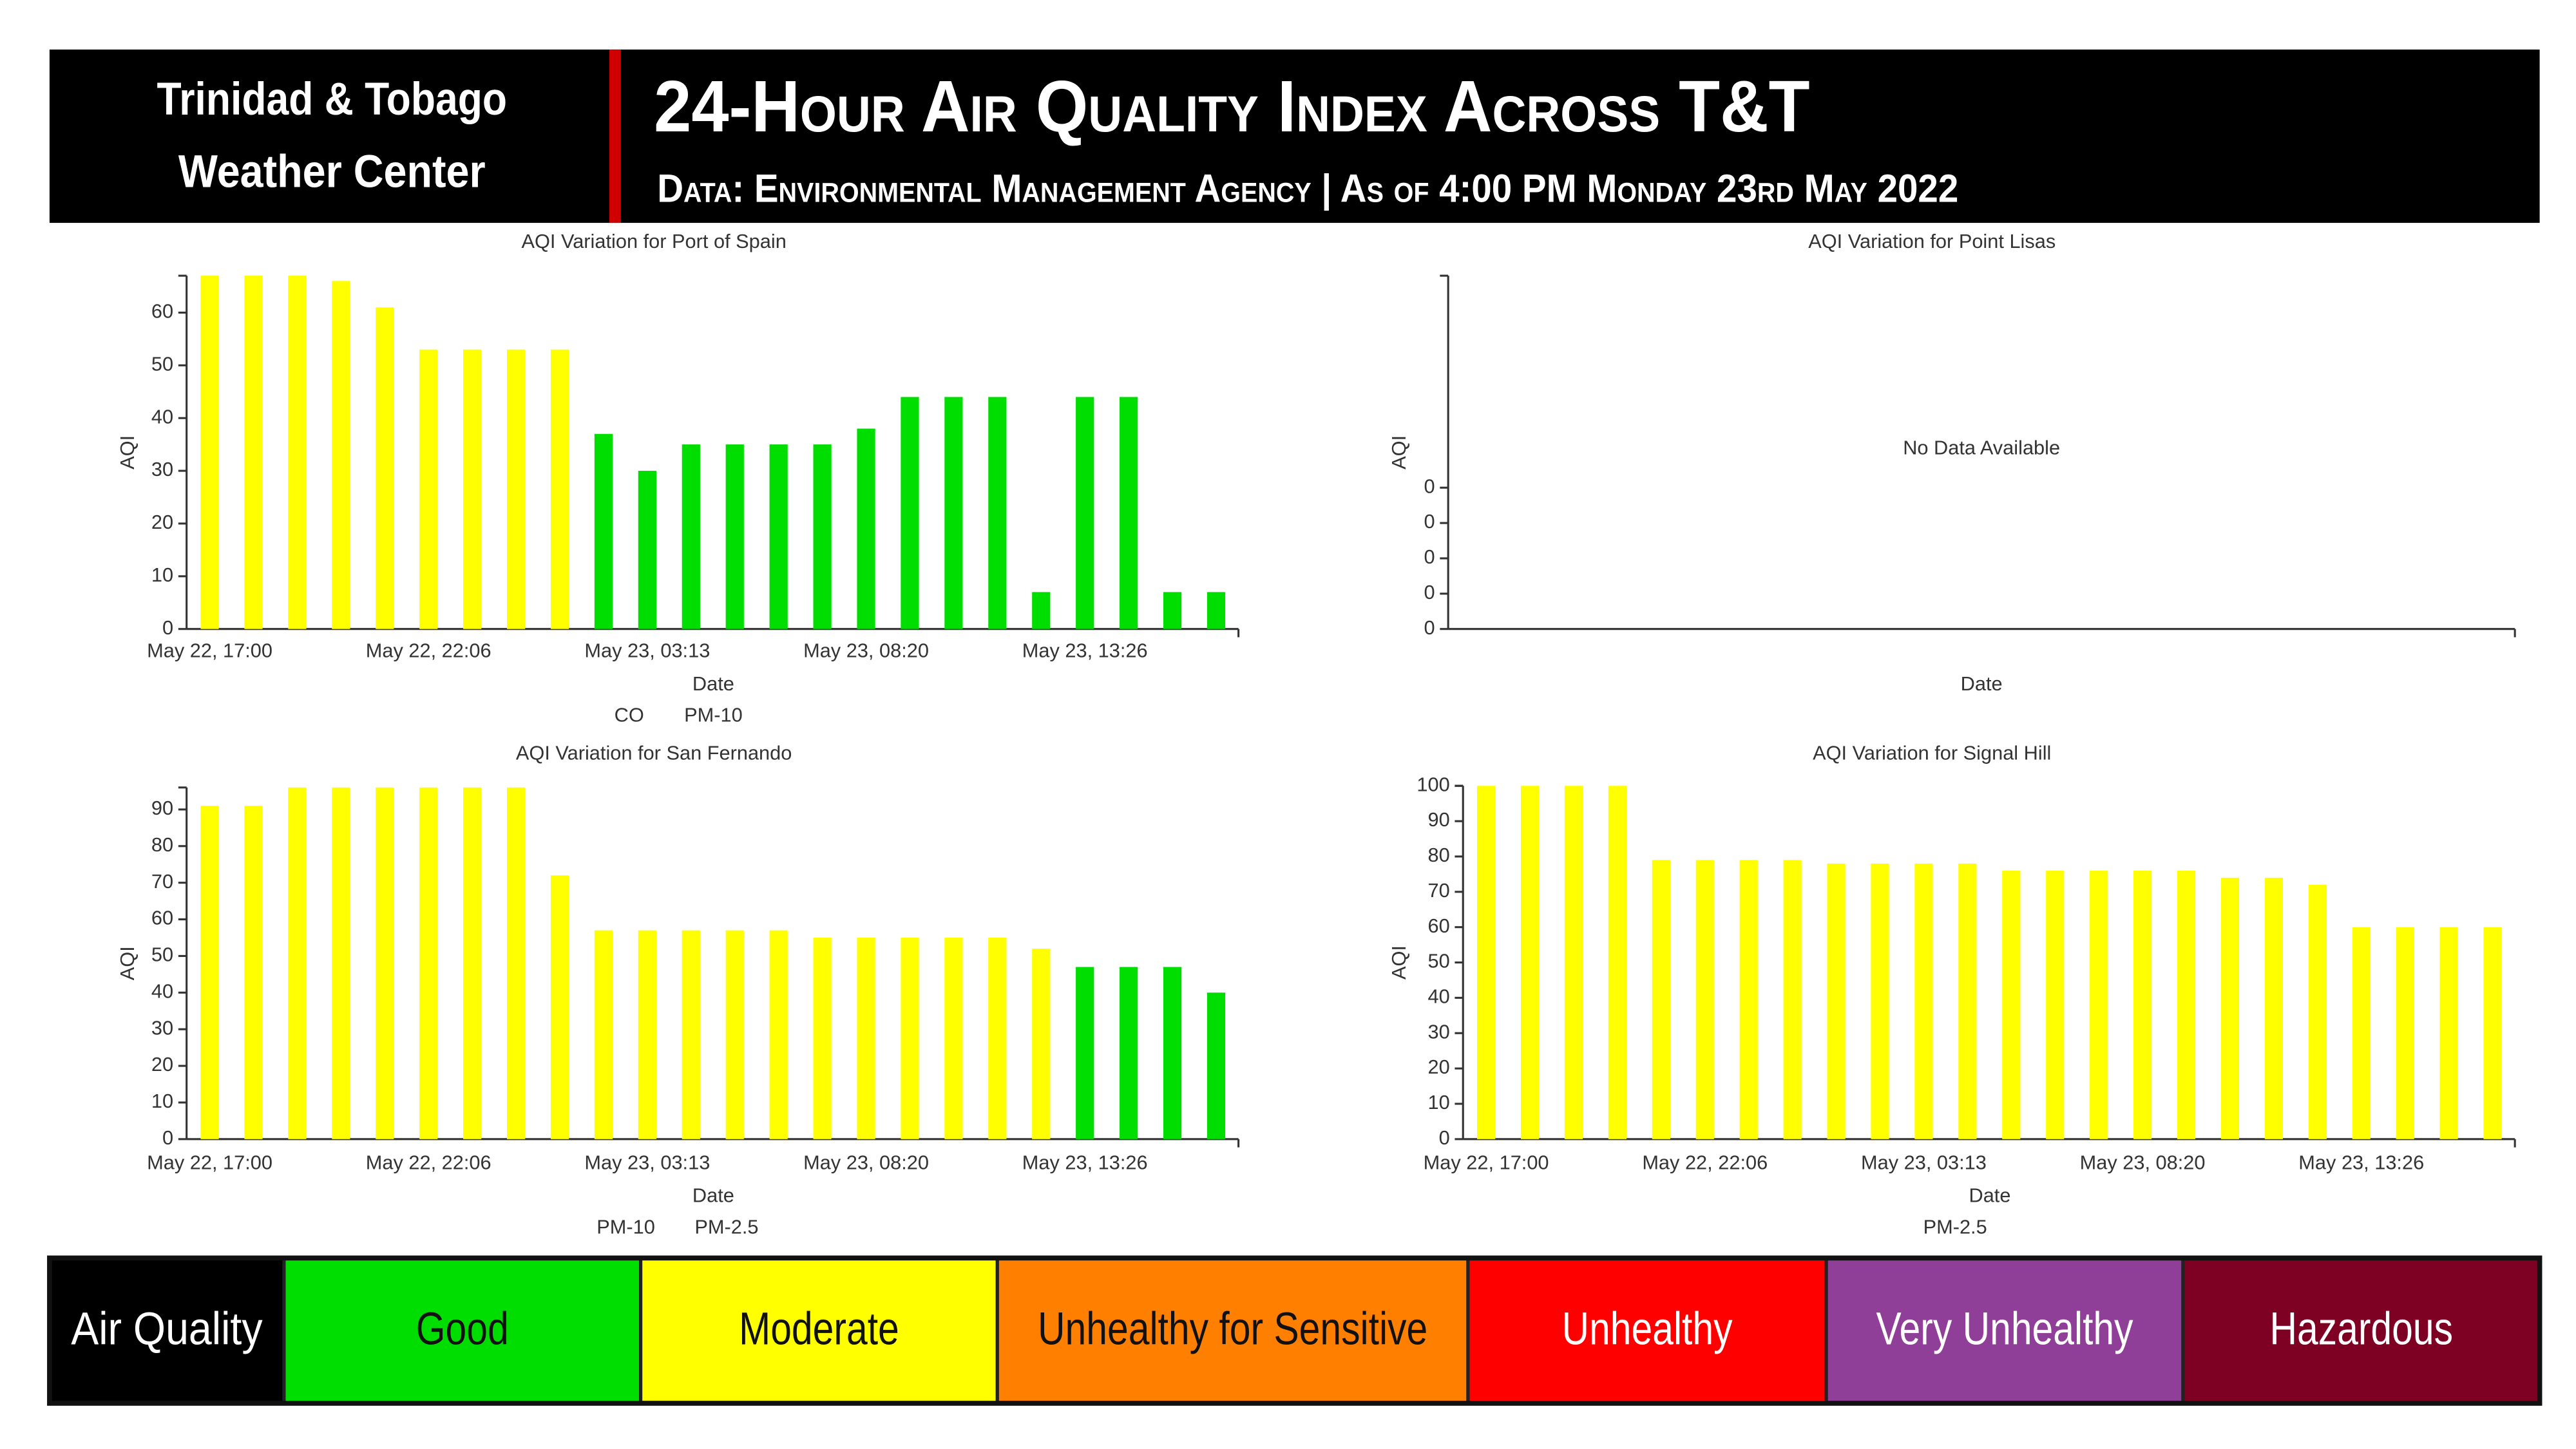 The height and width of the screenshot is (1449, 2576). I want to click on chart-title: AQI Variation for San Fernando, so click(654, 753).